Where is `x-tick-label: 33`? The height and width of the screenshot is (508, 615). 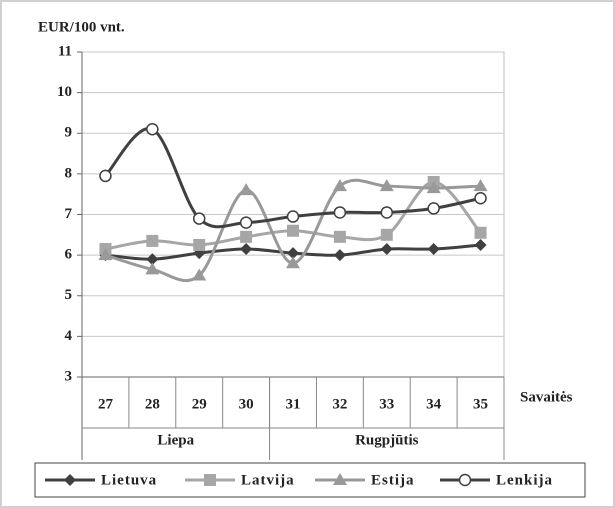 x-tick-label: 33 is located at coordinates (386, 404).